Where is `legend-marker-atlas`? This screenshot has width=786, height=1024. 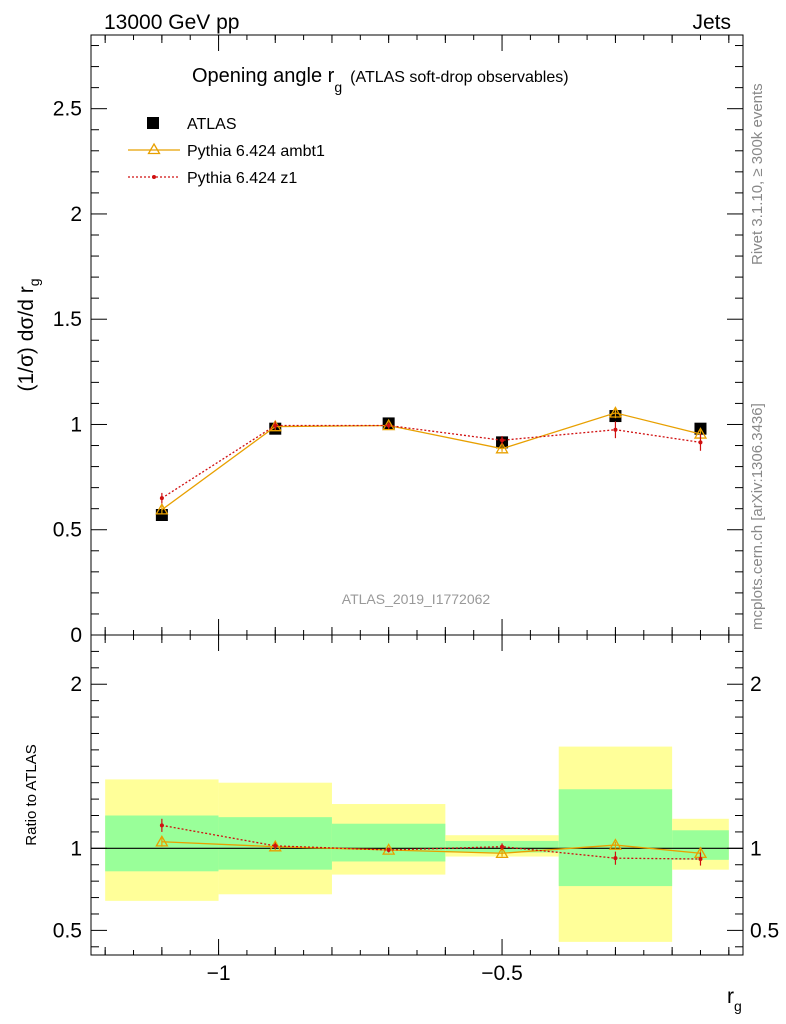 legend-marker-atlas is located at coordinates (153, 123).